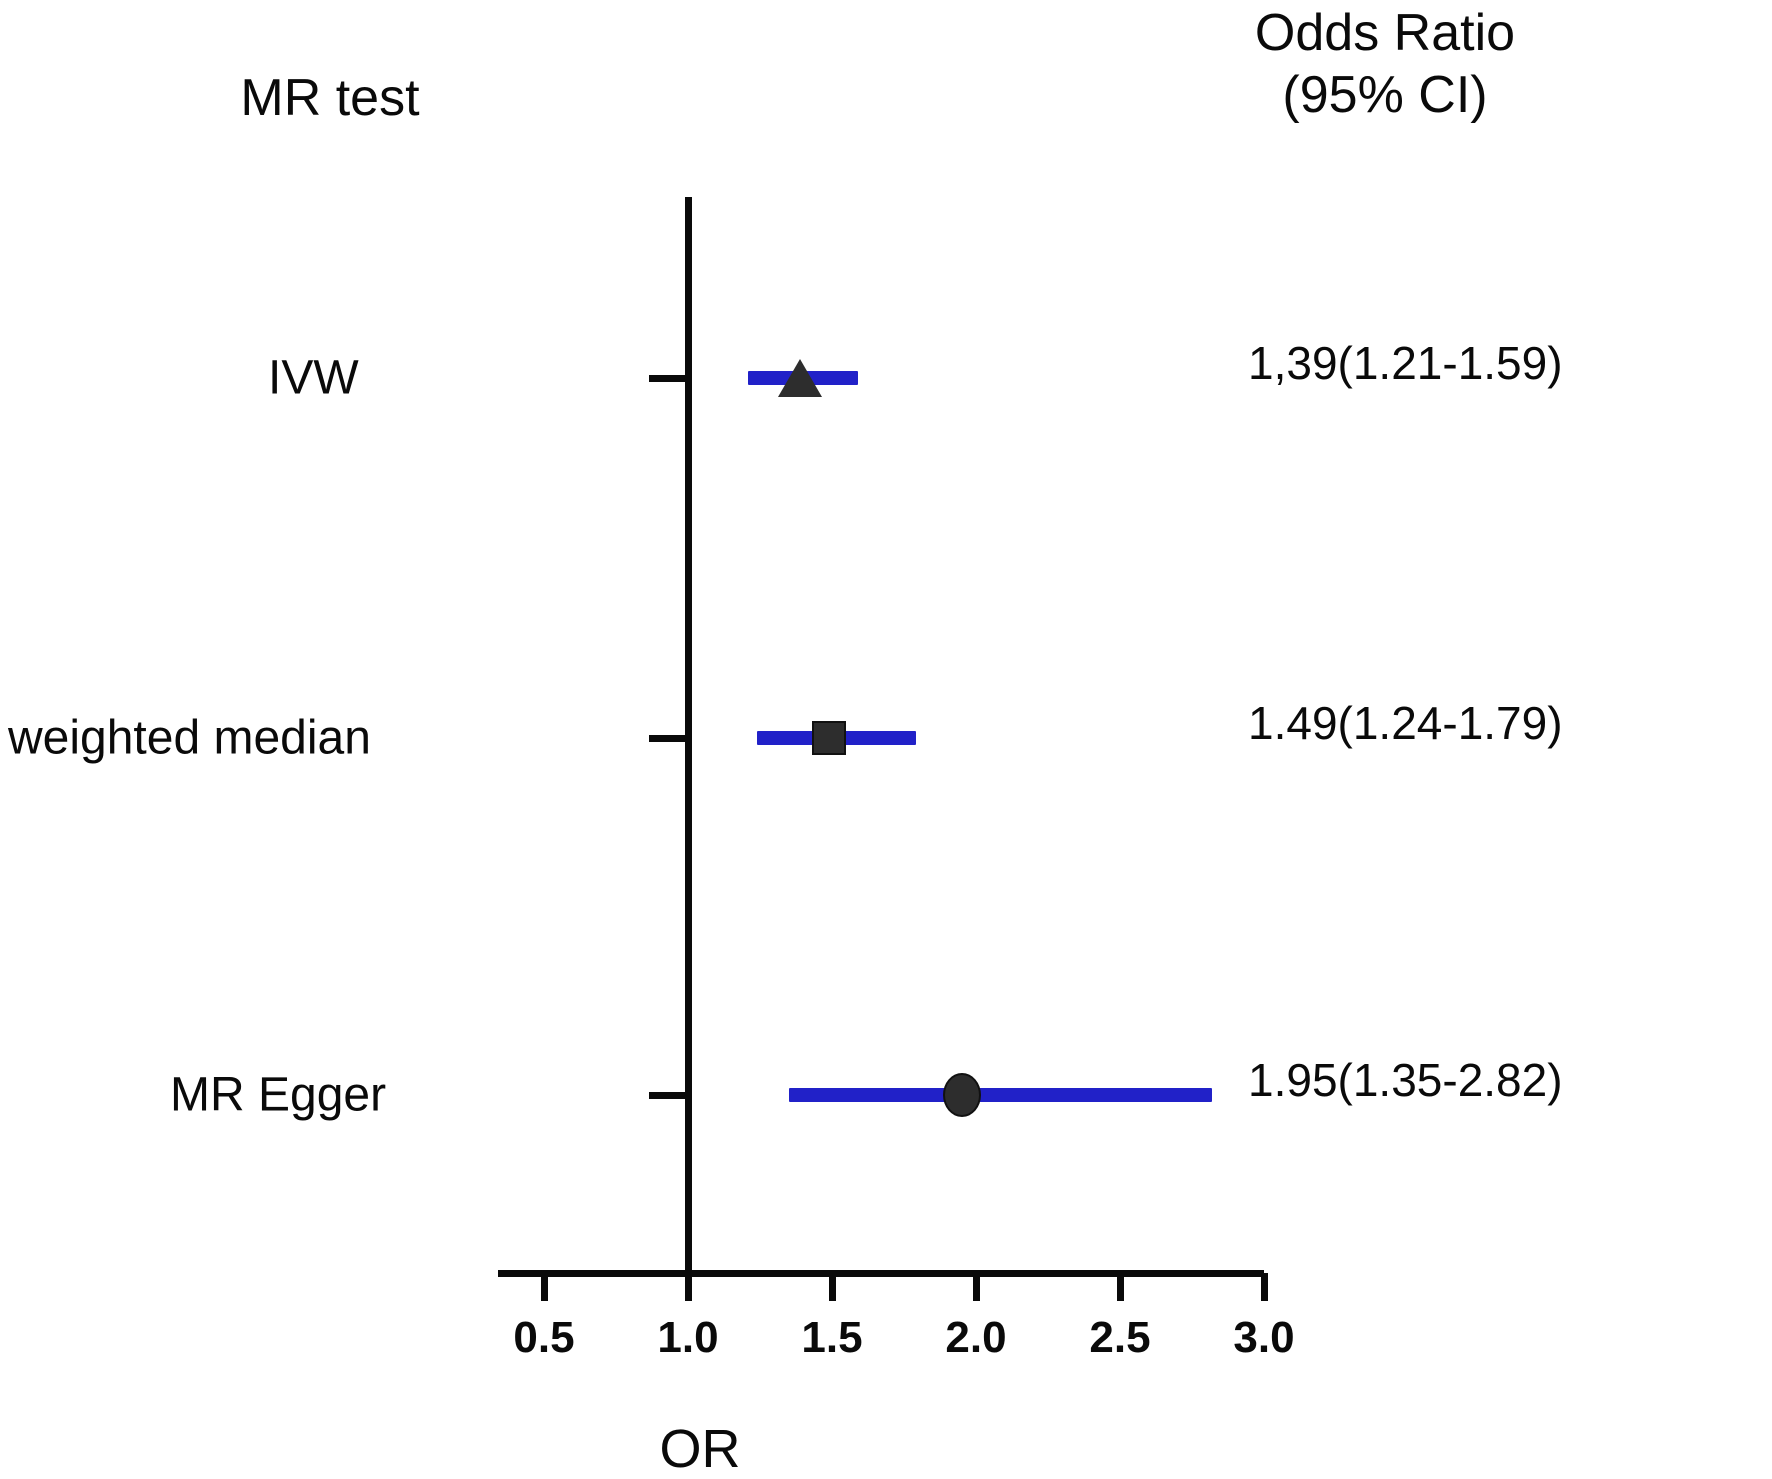 The image size is (1772, 1479). What do you see at coordinates (688, 735) in the screenshot?
I see `reference-line` at bounding box center [688, 735].